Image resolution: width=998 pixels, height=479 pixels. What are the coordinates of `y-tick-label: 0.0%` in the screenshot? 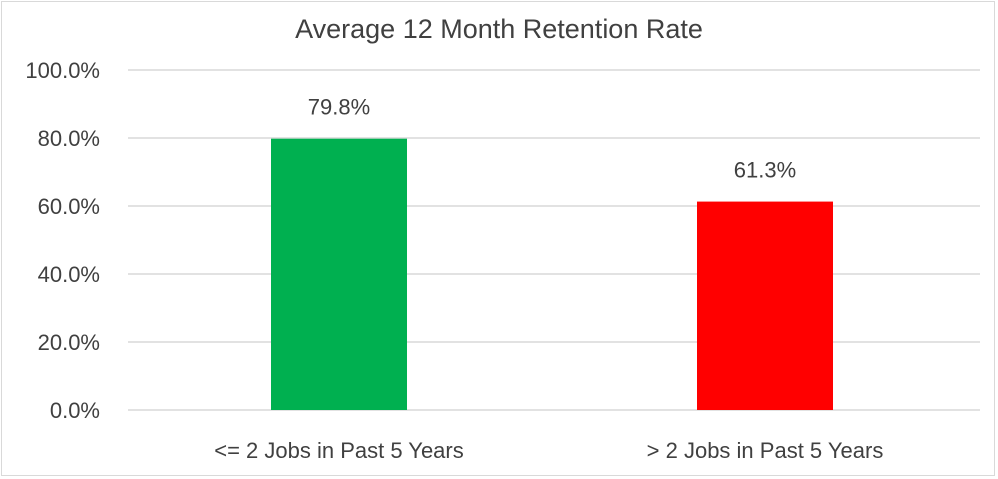 It's located at (75, 410).